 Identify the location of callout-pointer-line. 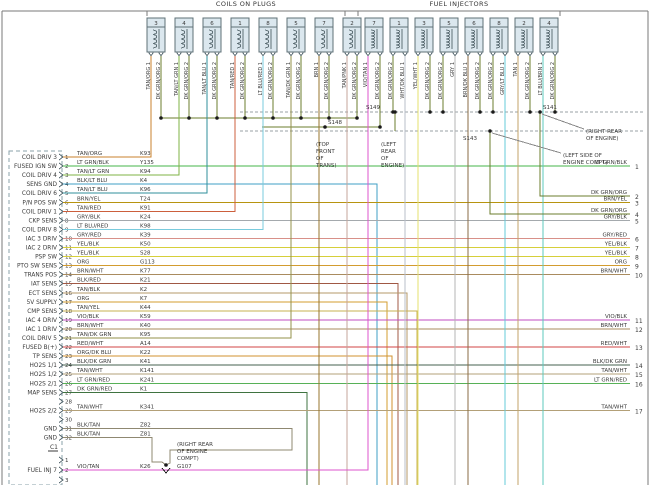
(526, 143).